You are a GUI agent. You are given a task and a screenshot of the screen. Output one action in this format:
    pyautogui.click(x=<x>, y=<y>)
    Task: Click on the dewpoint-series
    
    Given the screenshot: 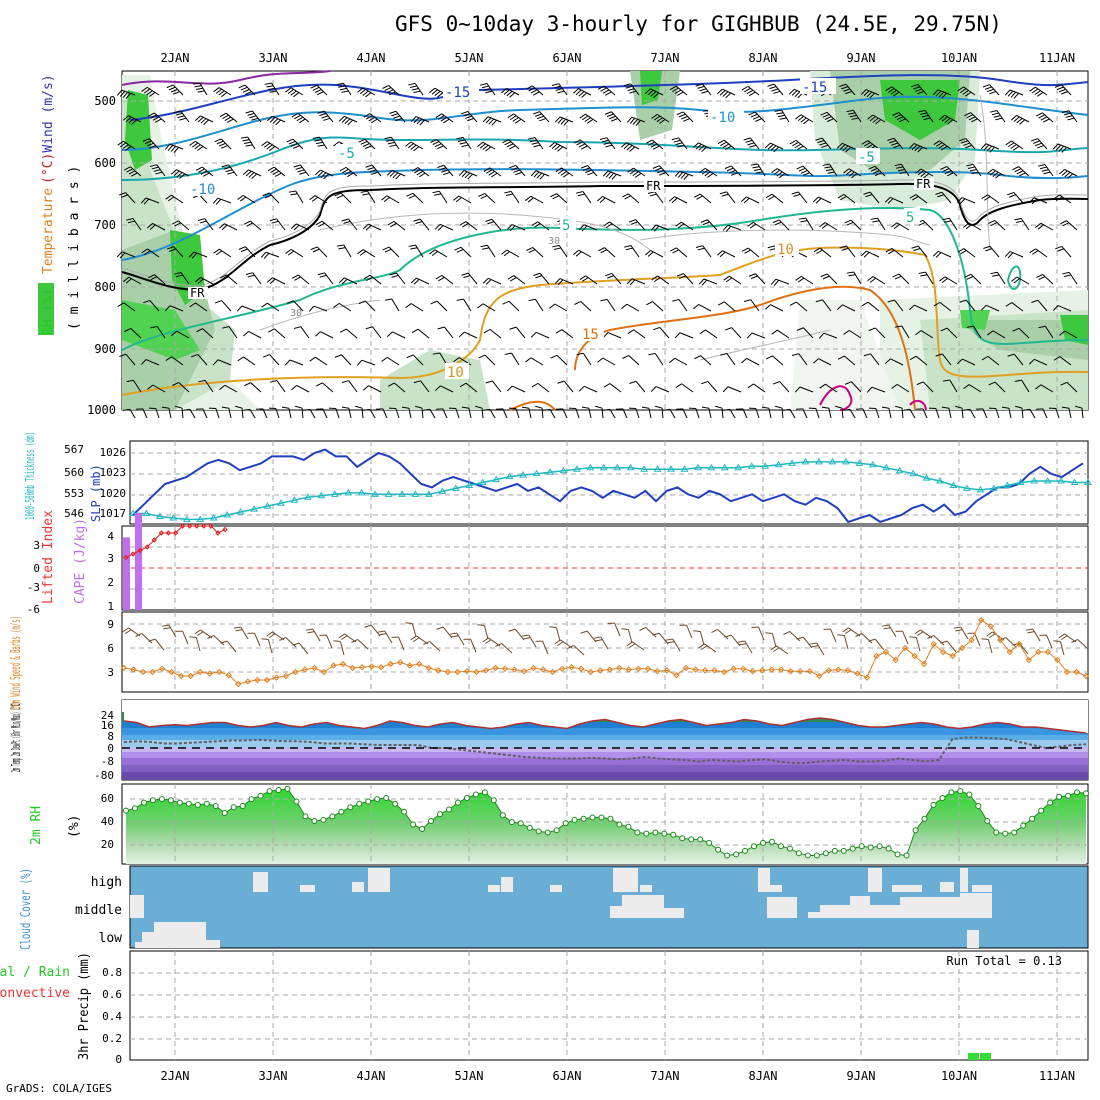 What is the action you would take?
    pyautogui.click(x=605, y=750)
    